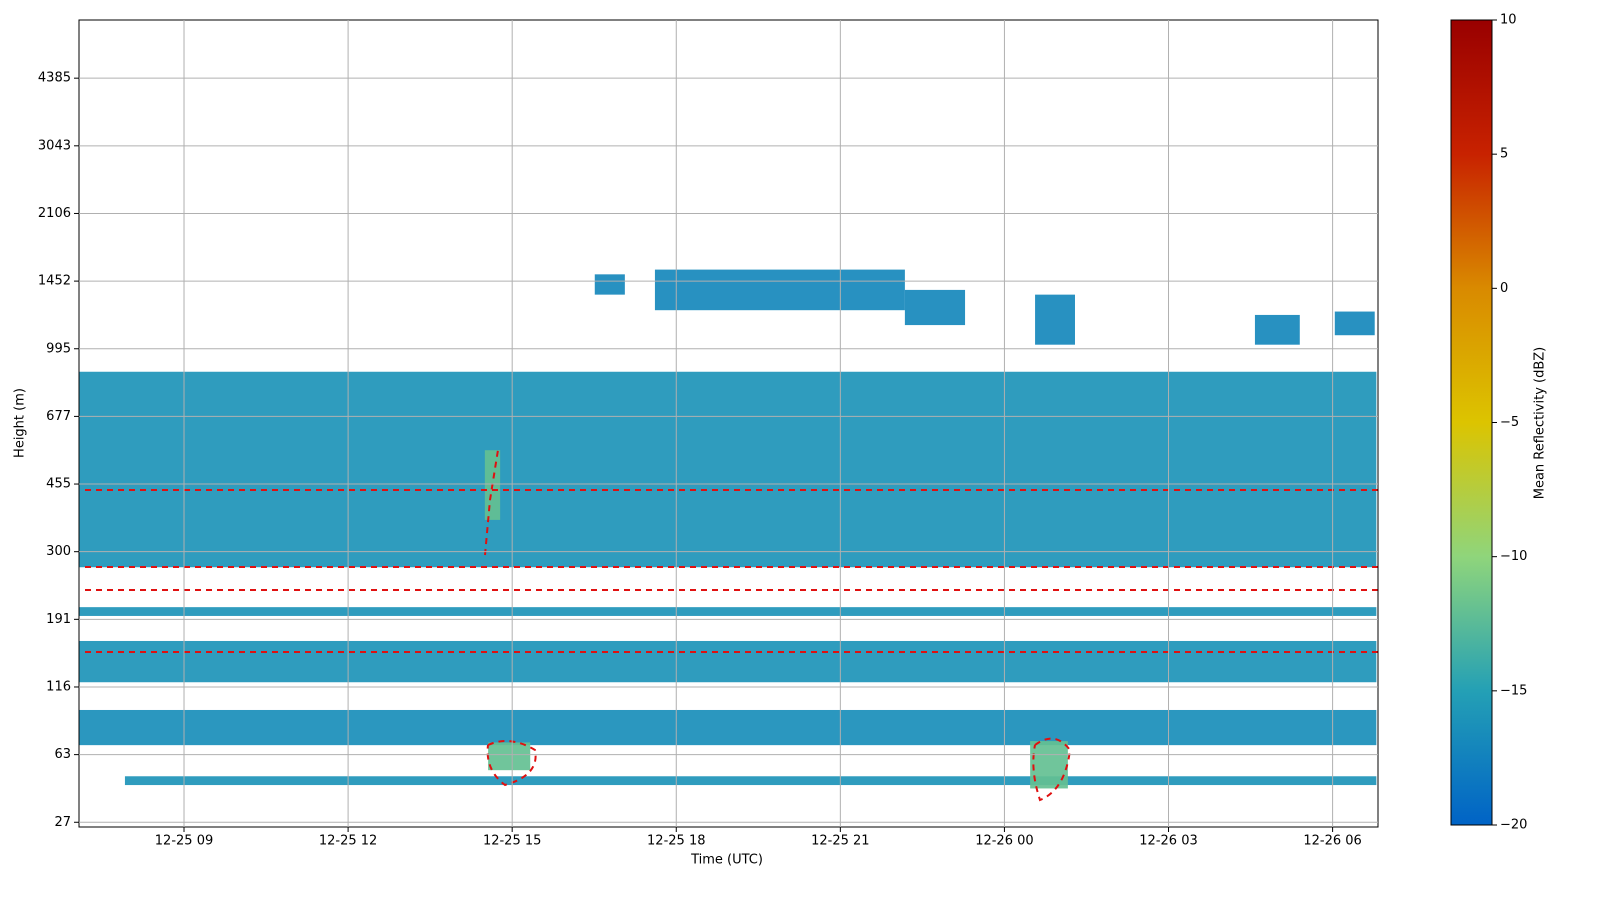  I want to click on y-tick-label: 995, so click(58, 348).